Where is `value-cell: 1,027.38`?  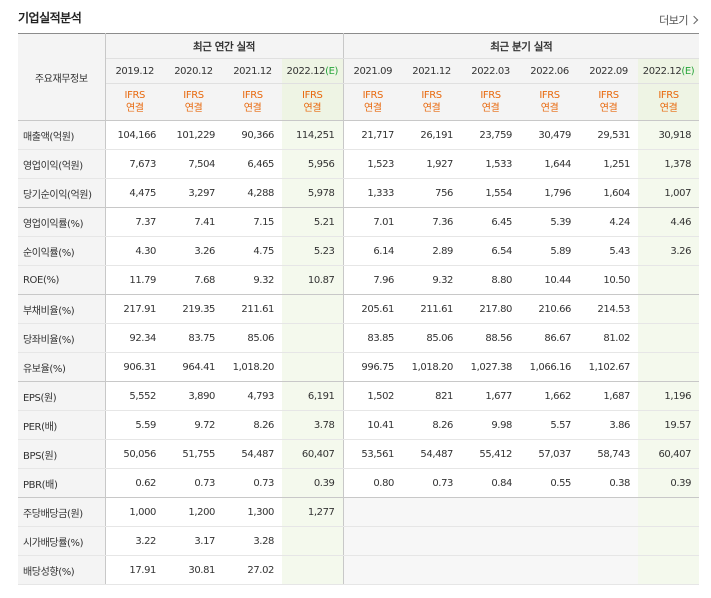
value-cell: 1,027.38 is located at coordinates (491, 367).